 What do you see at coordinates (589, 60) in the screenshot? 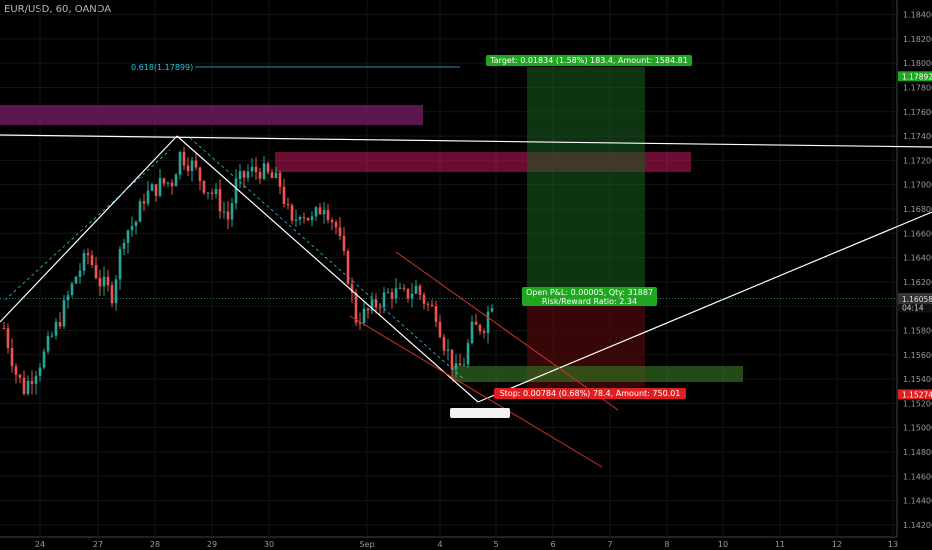
I see `target-label-box` at bounding box center [589, 60].